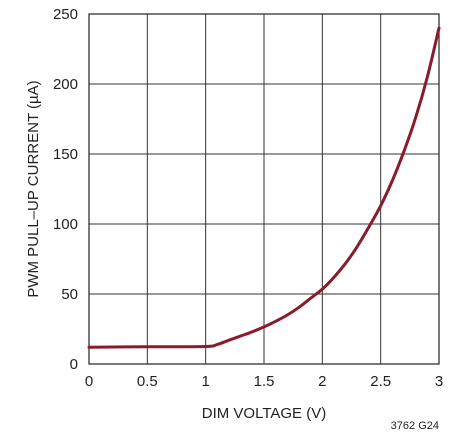 This screenshot has height=441, width=456. I want to click on y-tick-label: 100, so click(65, 224).